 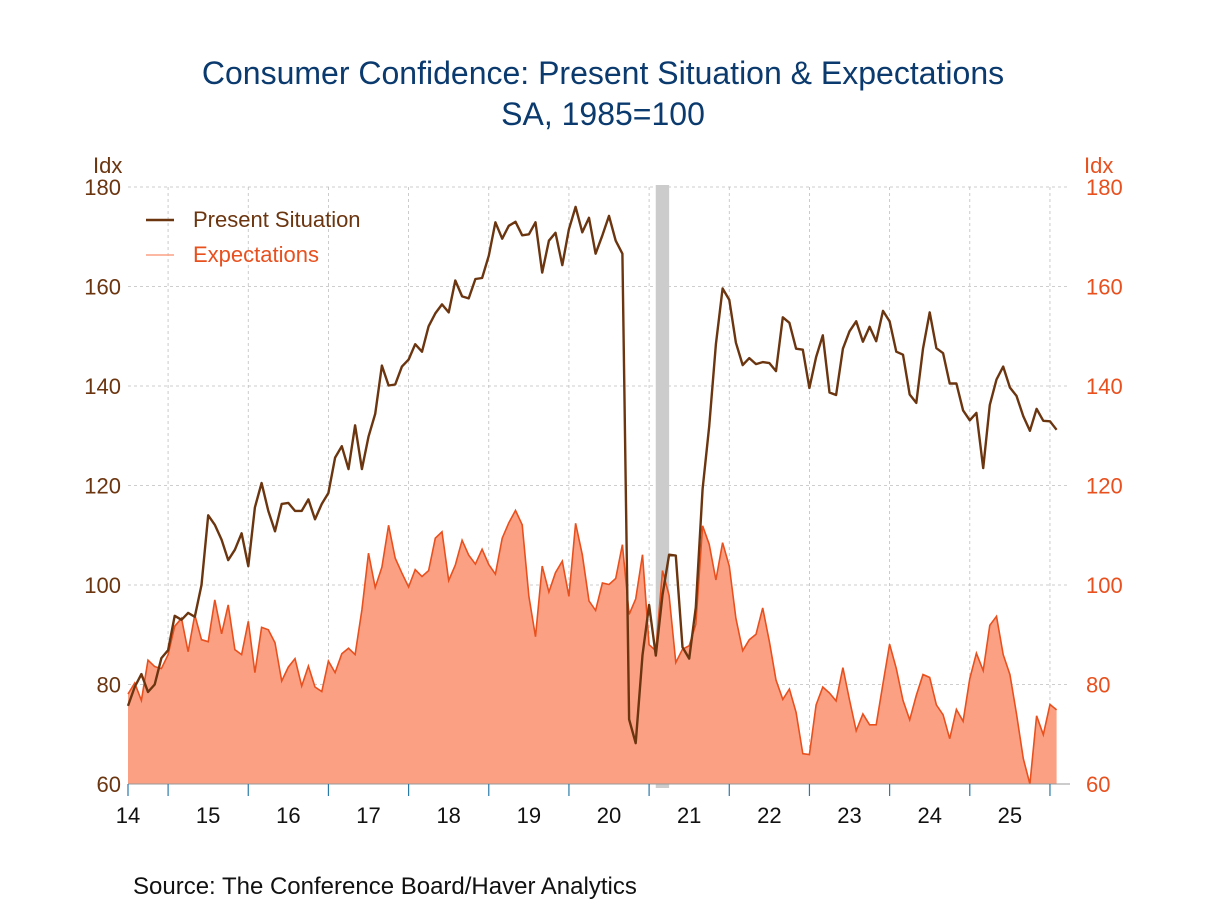 What do you see at coordinates (102, 187) in the screenshot?
I see `left-y-tick-label: 180` at bounding box center [102, 187].